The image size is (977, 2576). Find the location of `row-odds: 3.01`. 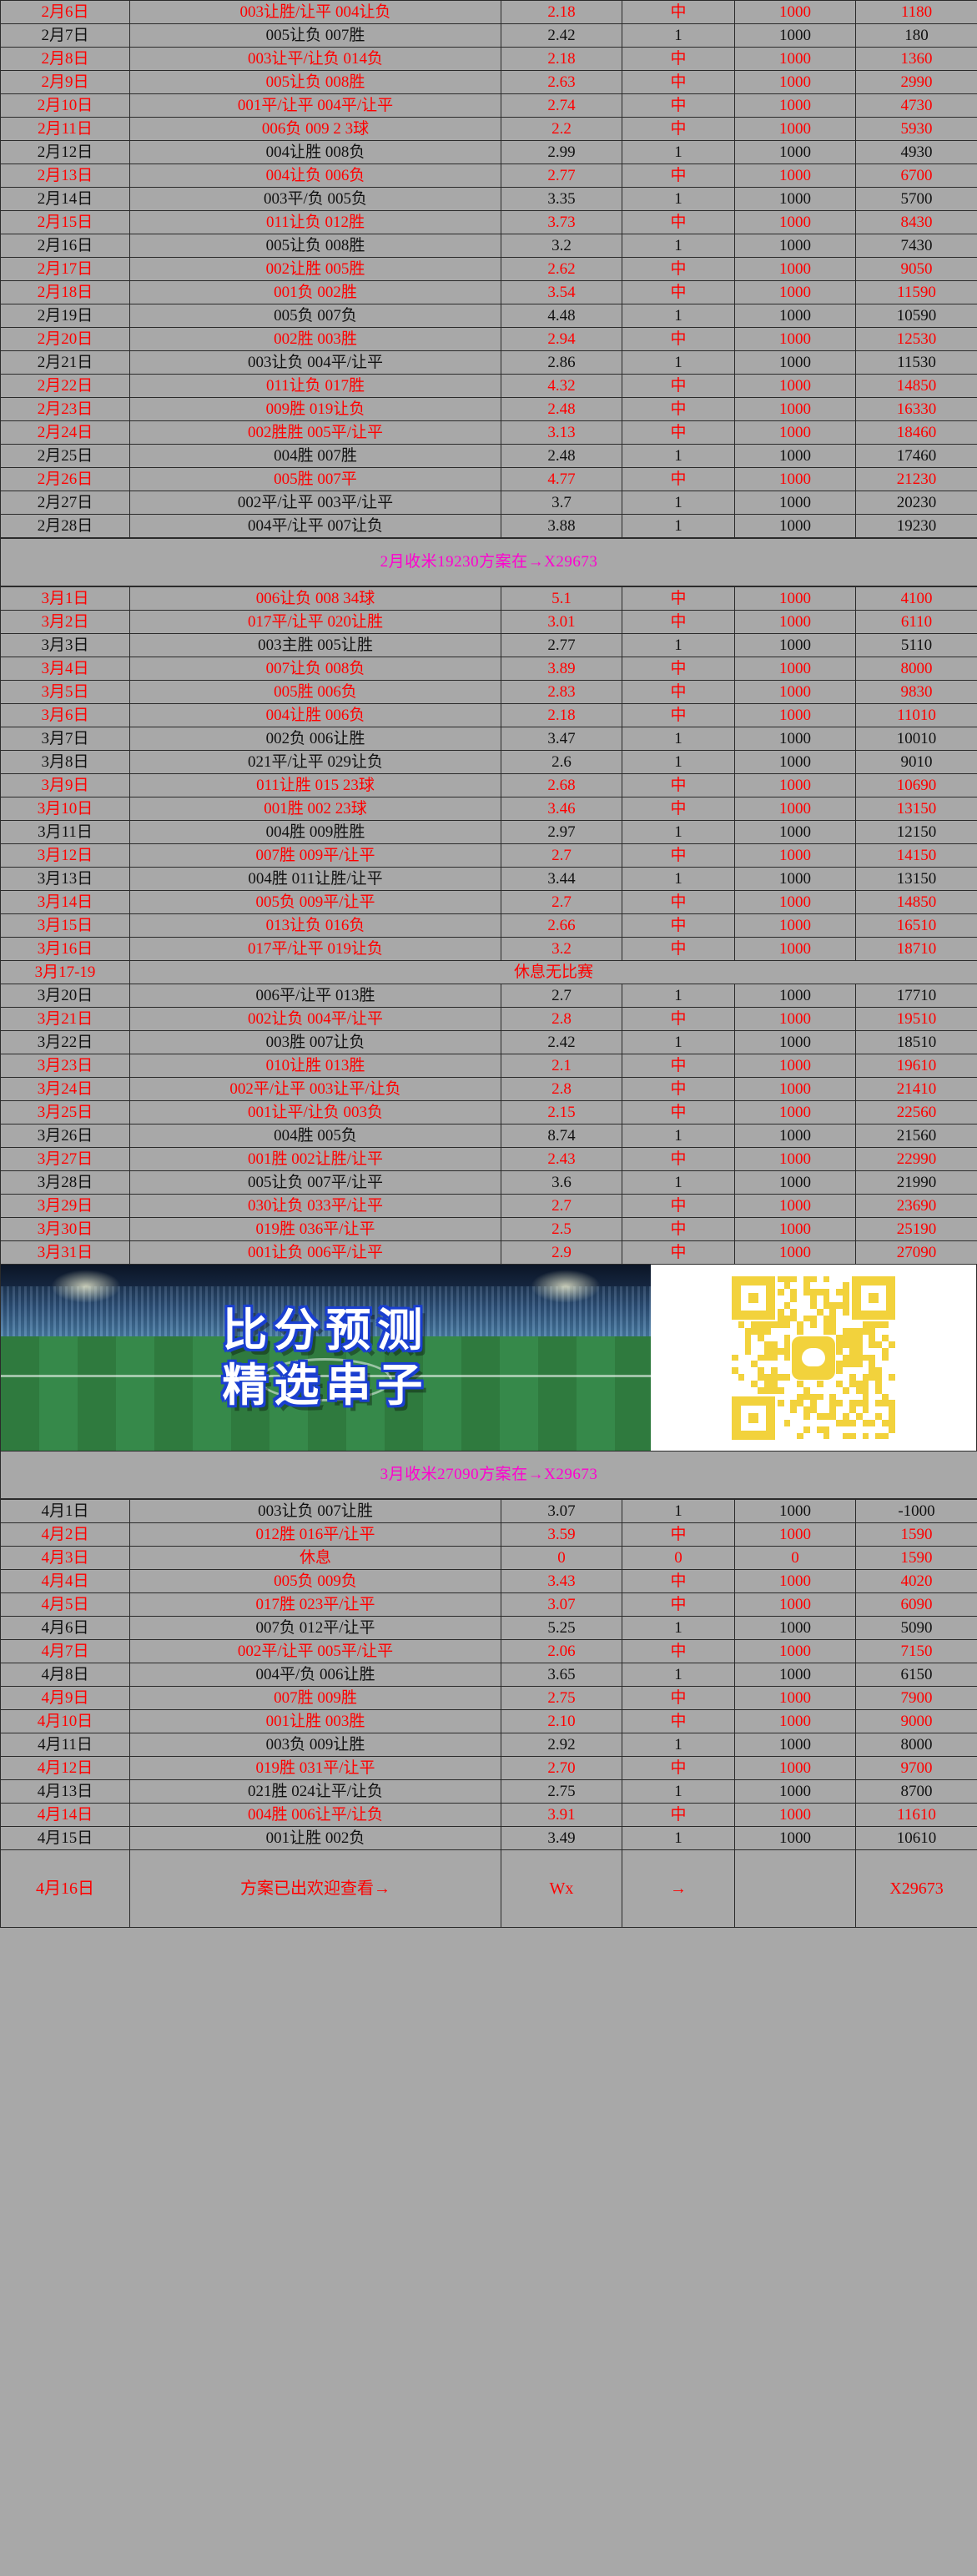

row-odds: 3.01 is located at coordinates (562, 622).